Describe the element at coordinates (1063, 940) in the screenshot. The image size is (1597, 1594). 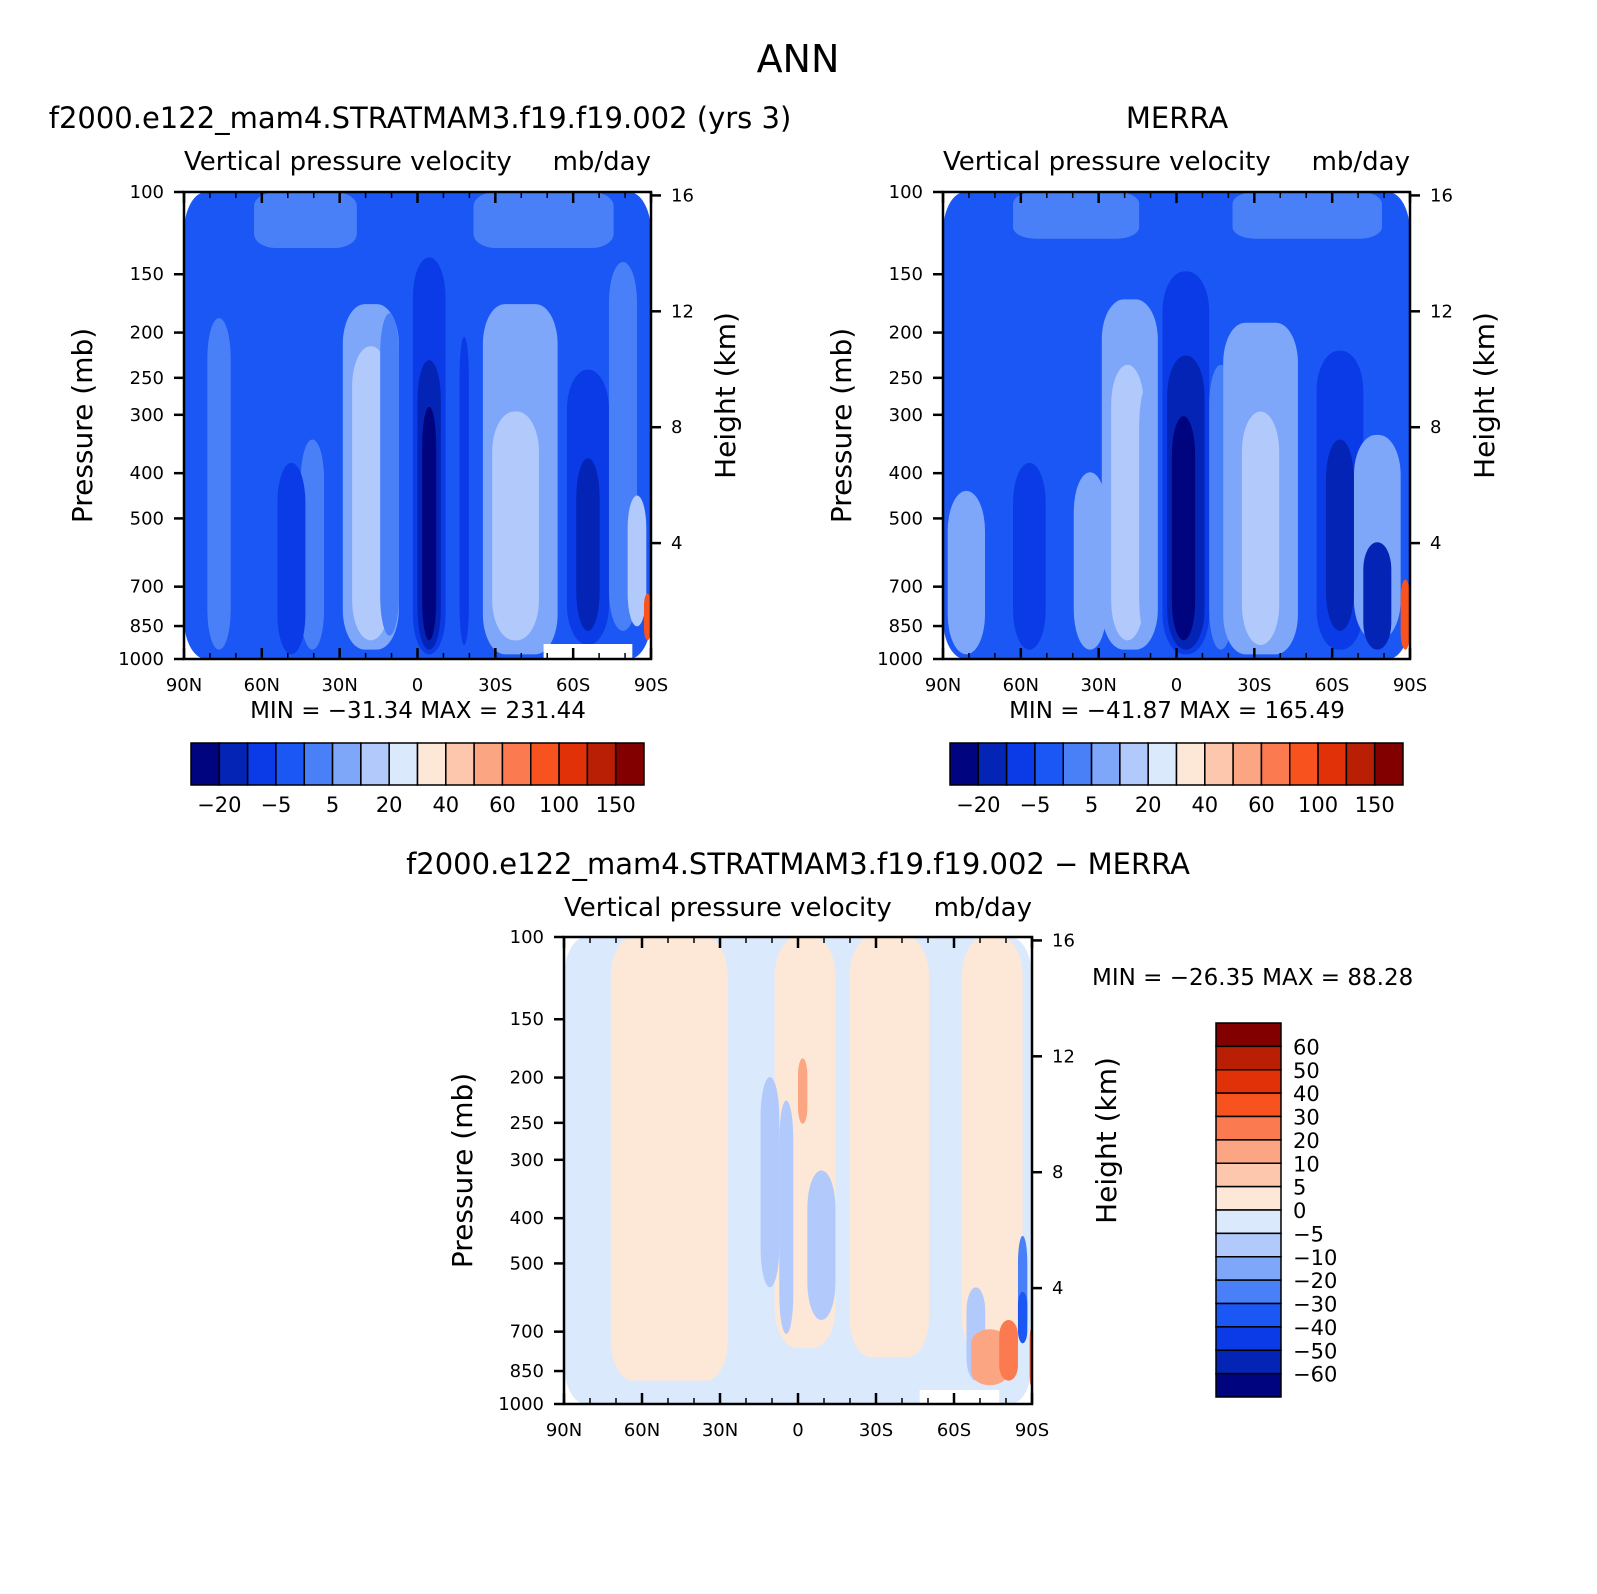
I see `y2-tick-label: 16` at that location.